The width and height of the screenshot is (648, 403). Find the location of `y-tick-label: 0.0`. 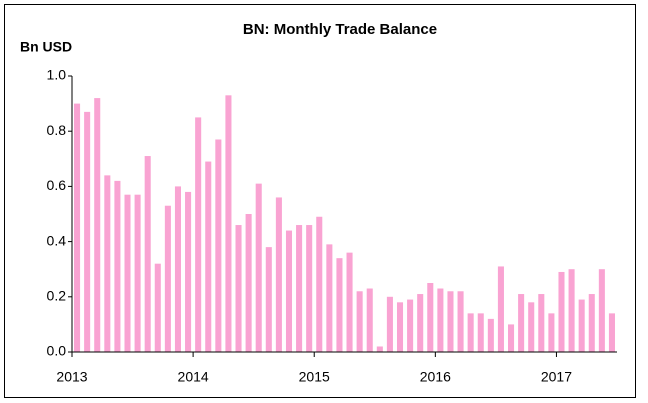

y-tick-label: 0.0 is located at coordinates (57, 351).